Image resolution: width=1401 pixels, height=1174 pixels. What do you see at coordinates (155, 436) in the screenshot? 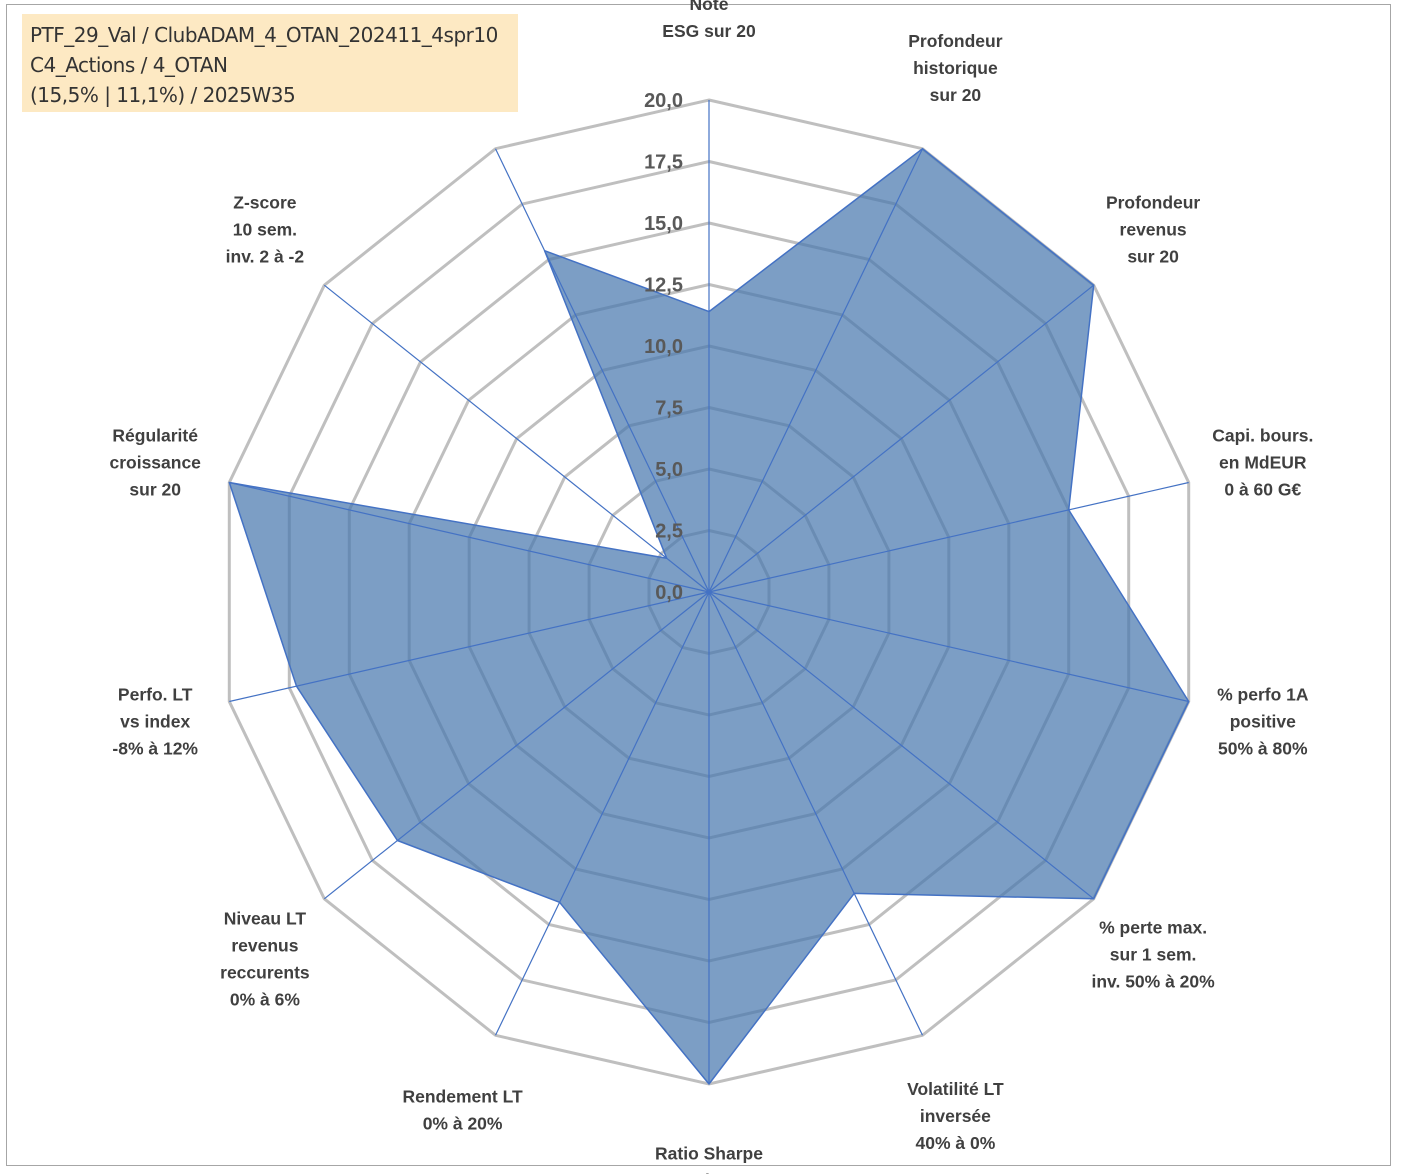
I see `axis-label-line: Régularité` at bounding box center [155, 436].